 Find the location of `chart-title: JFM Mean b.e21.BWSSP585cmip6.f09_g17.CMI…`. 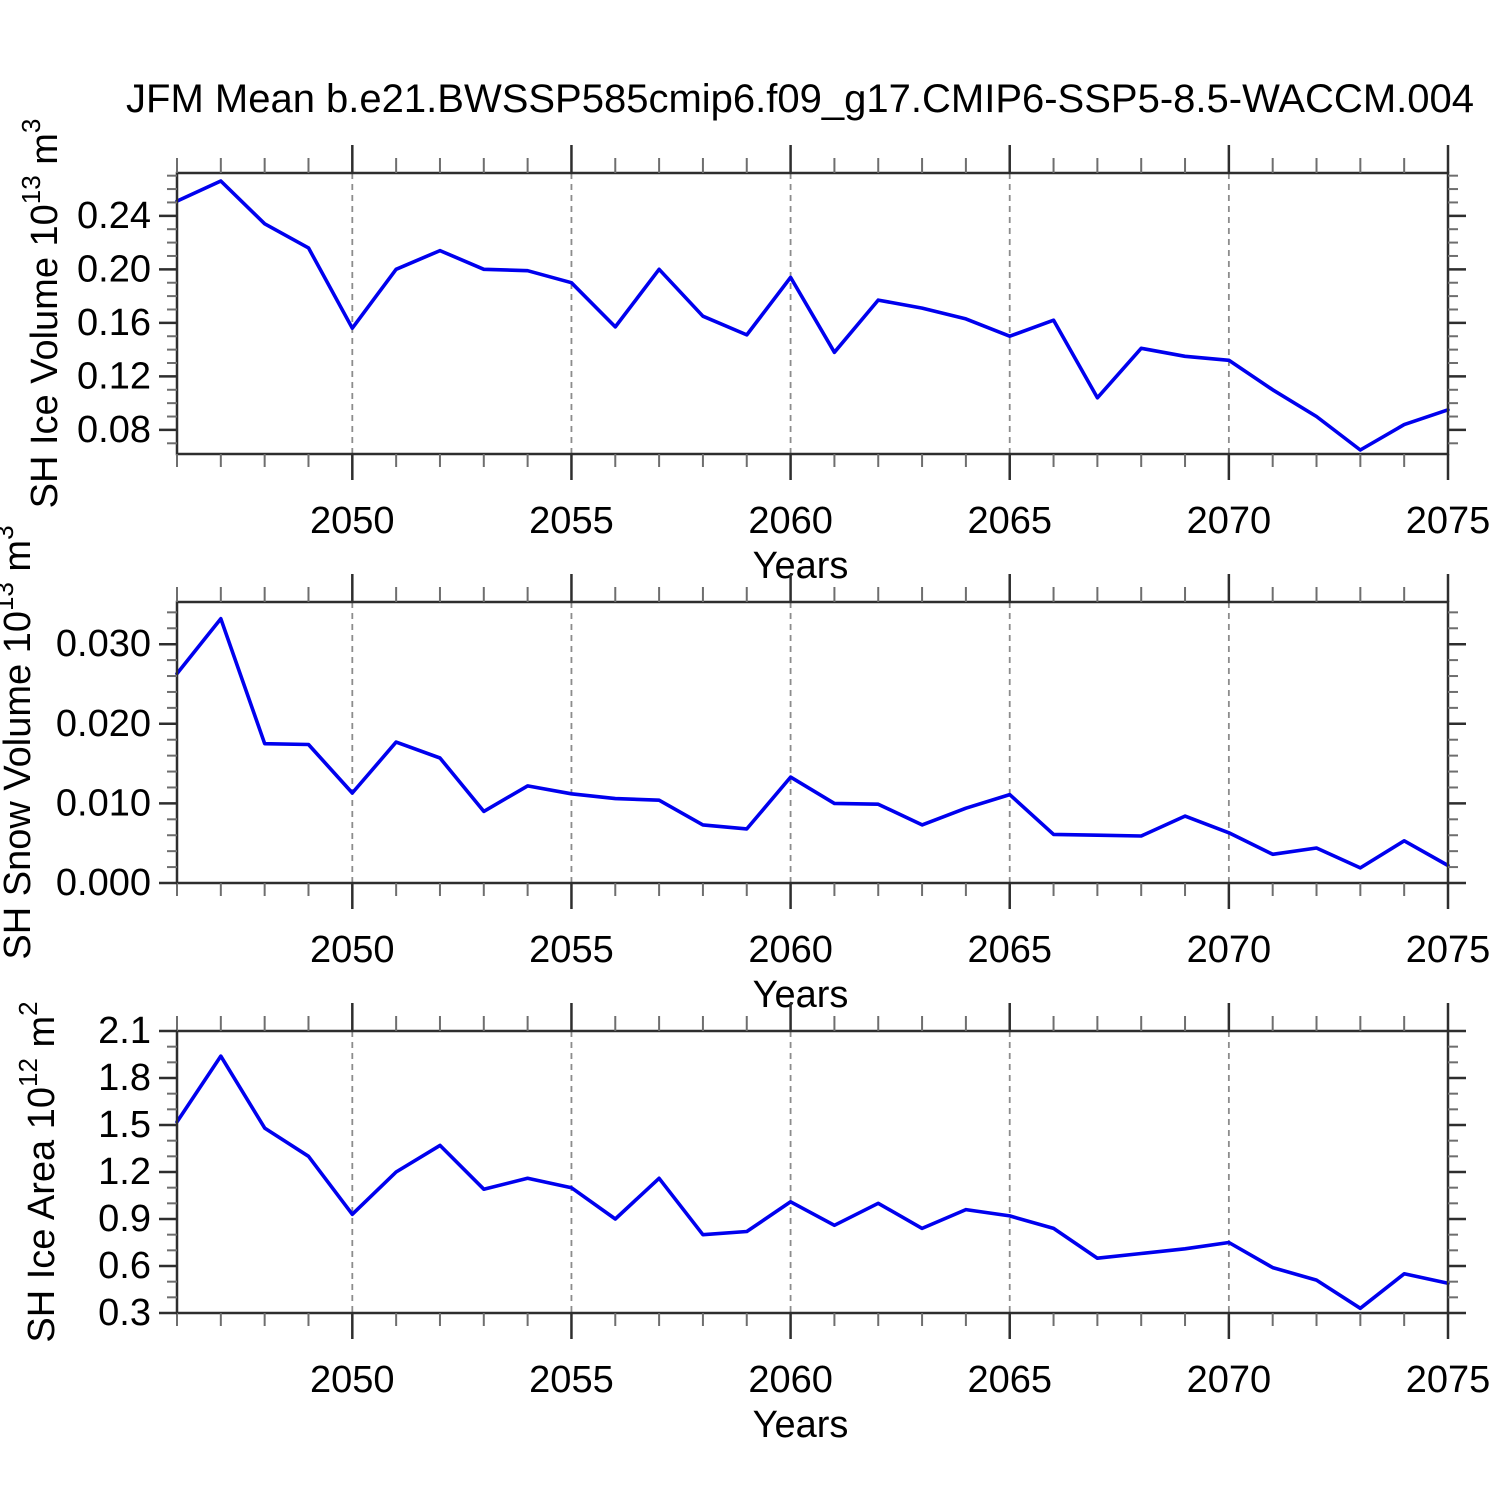

chart-title: JFM Mean b.e21.BWSSP585cmip6.f09_g17.CMI… is located at coordinates (800, 99).